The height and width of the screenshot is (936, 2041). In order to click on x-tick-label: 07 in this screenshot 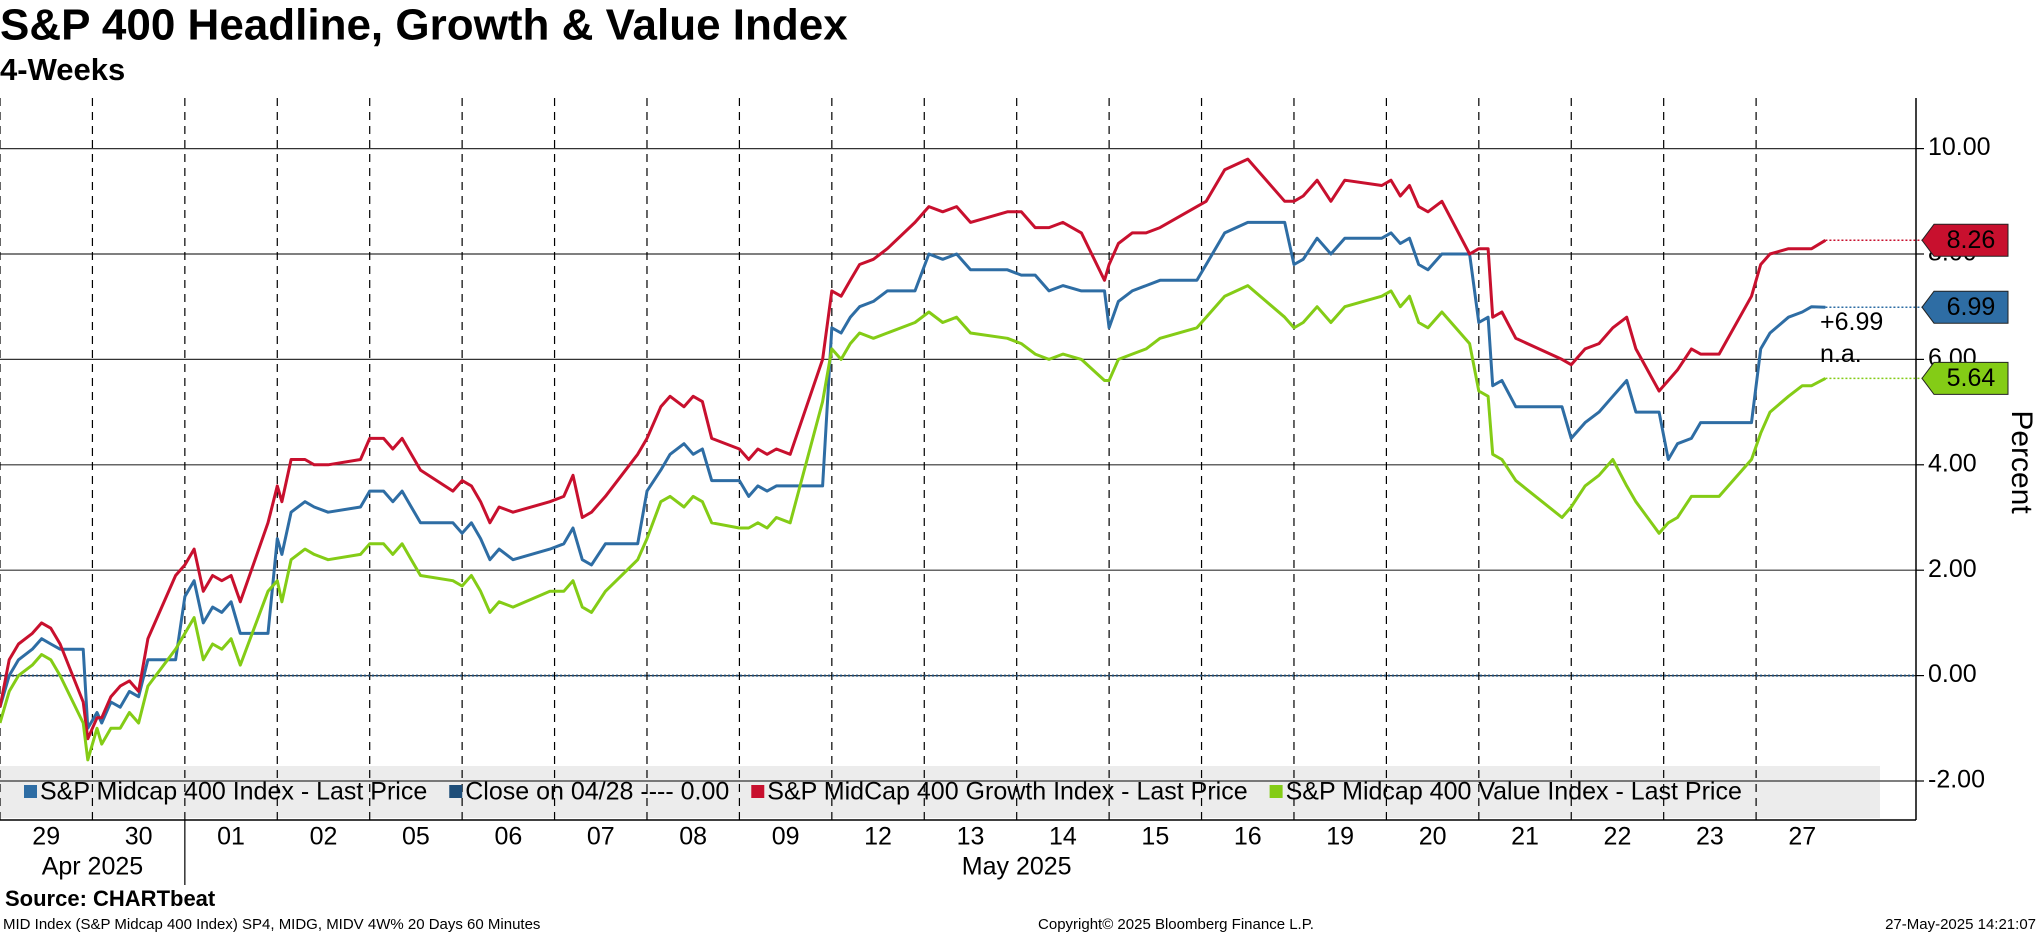, I will do `click(601, 837)`.